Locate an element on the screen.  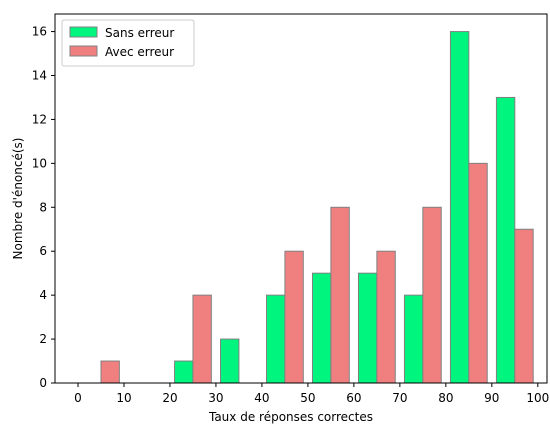
y-axis: 0 2 4 6 8 10 12 14 16 is located at coordinates (43, 207).